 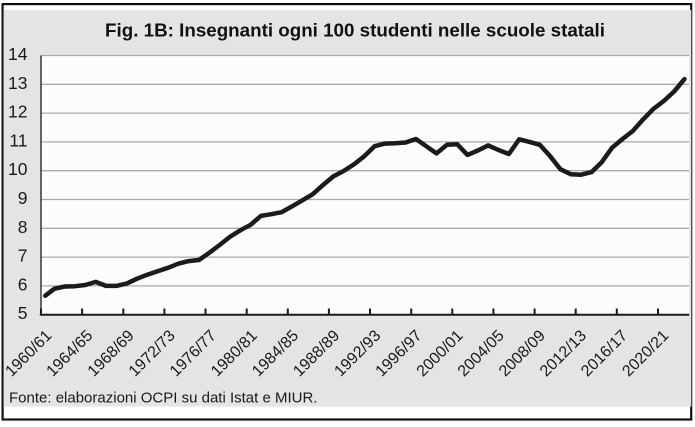 What do you see at coordinates (23, 313) in the screenshot?
I see `svg-text: 5` at bounding box center [23, 313].